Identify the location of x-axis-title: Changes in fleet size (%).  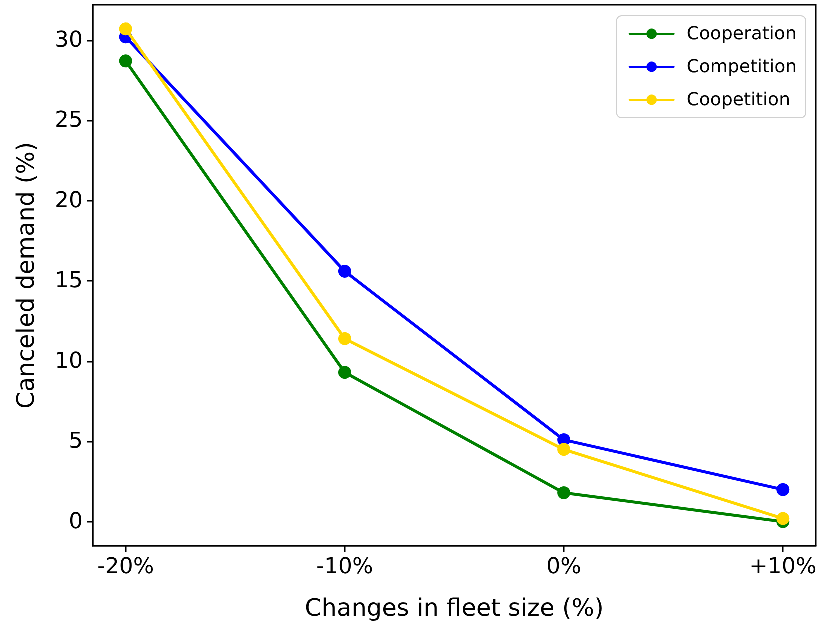
(454, 608).